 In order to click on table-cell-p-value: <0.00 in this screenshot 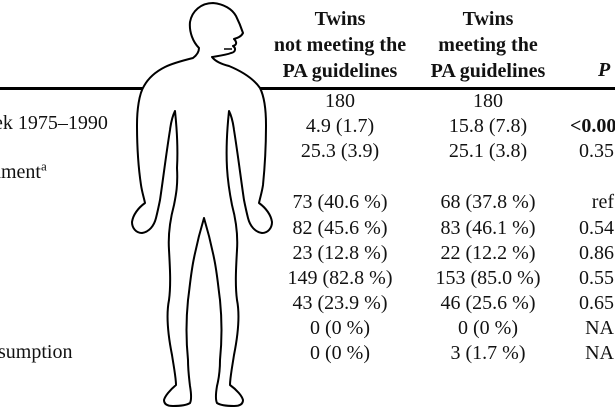, I will do `click(592, 126)`.